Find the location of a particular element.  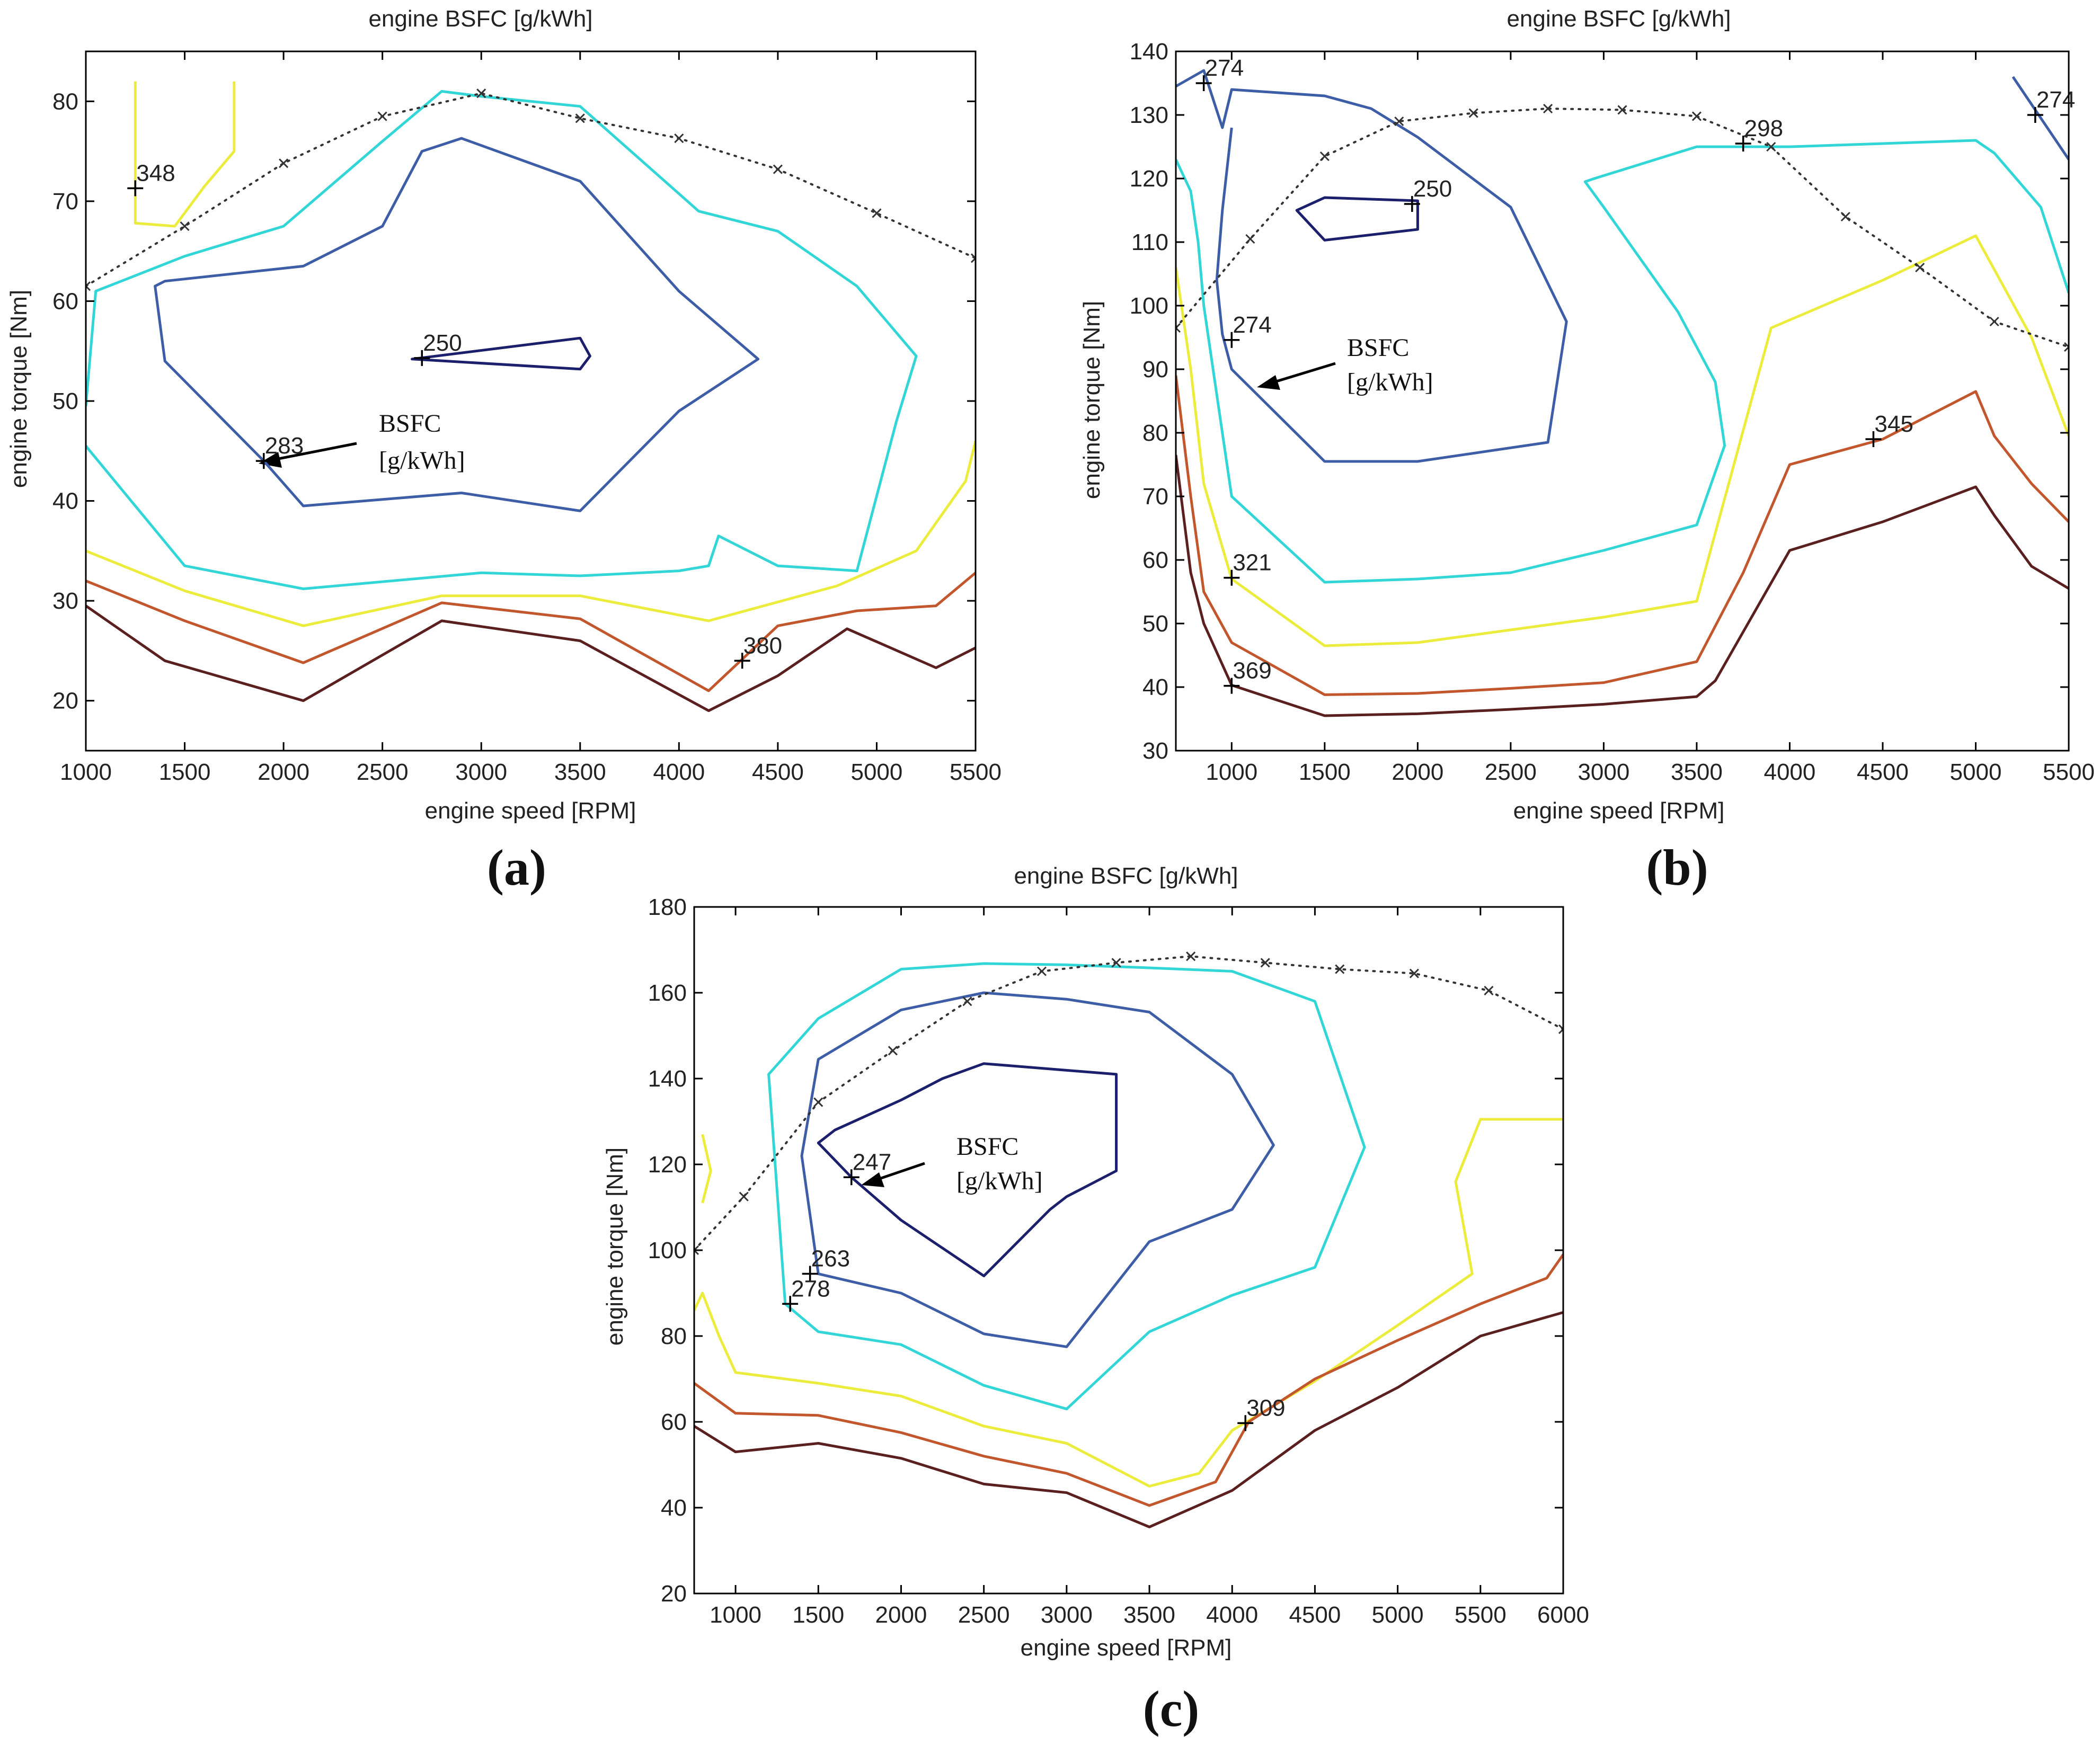

annotation-arrow is located at coordinates (1301, 374).